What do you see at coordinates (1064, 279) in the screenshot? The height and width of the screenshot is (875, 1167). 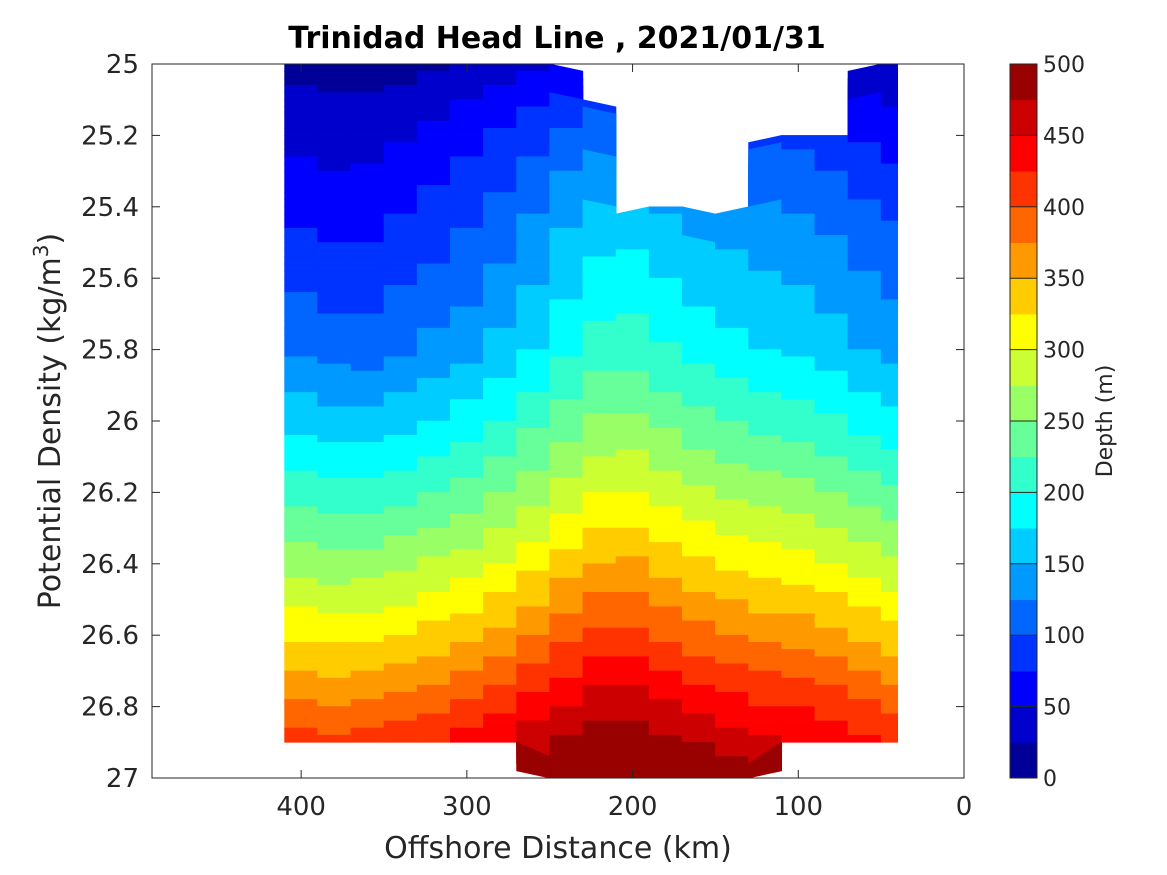 I see `colorbar-tick-label: 350` at bounding box center [1064, 279].